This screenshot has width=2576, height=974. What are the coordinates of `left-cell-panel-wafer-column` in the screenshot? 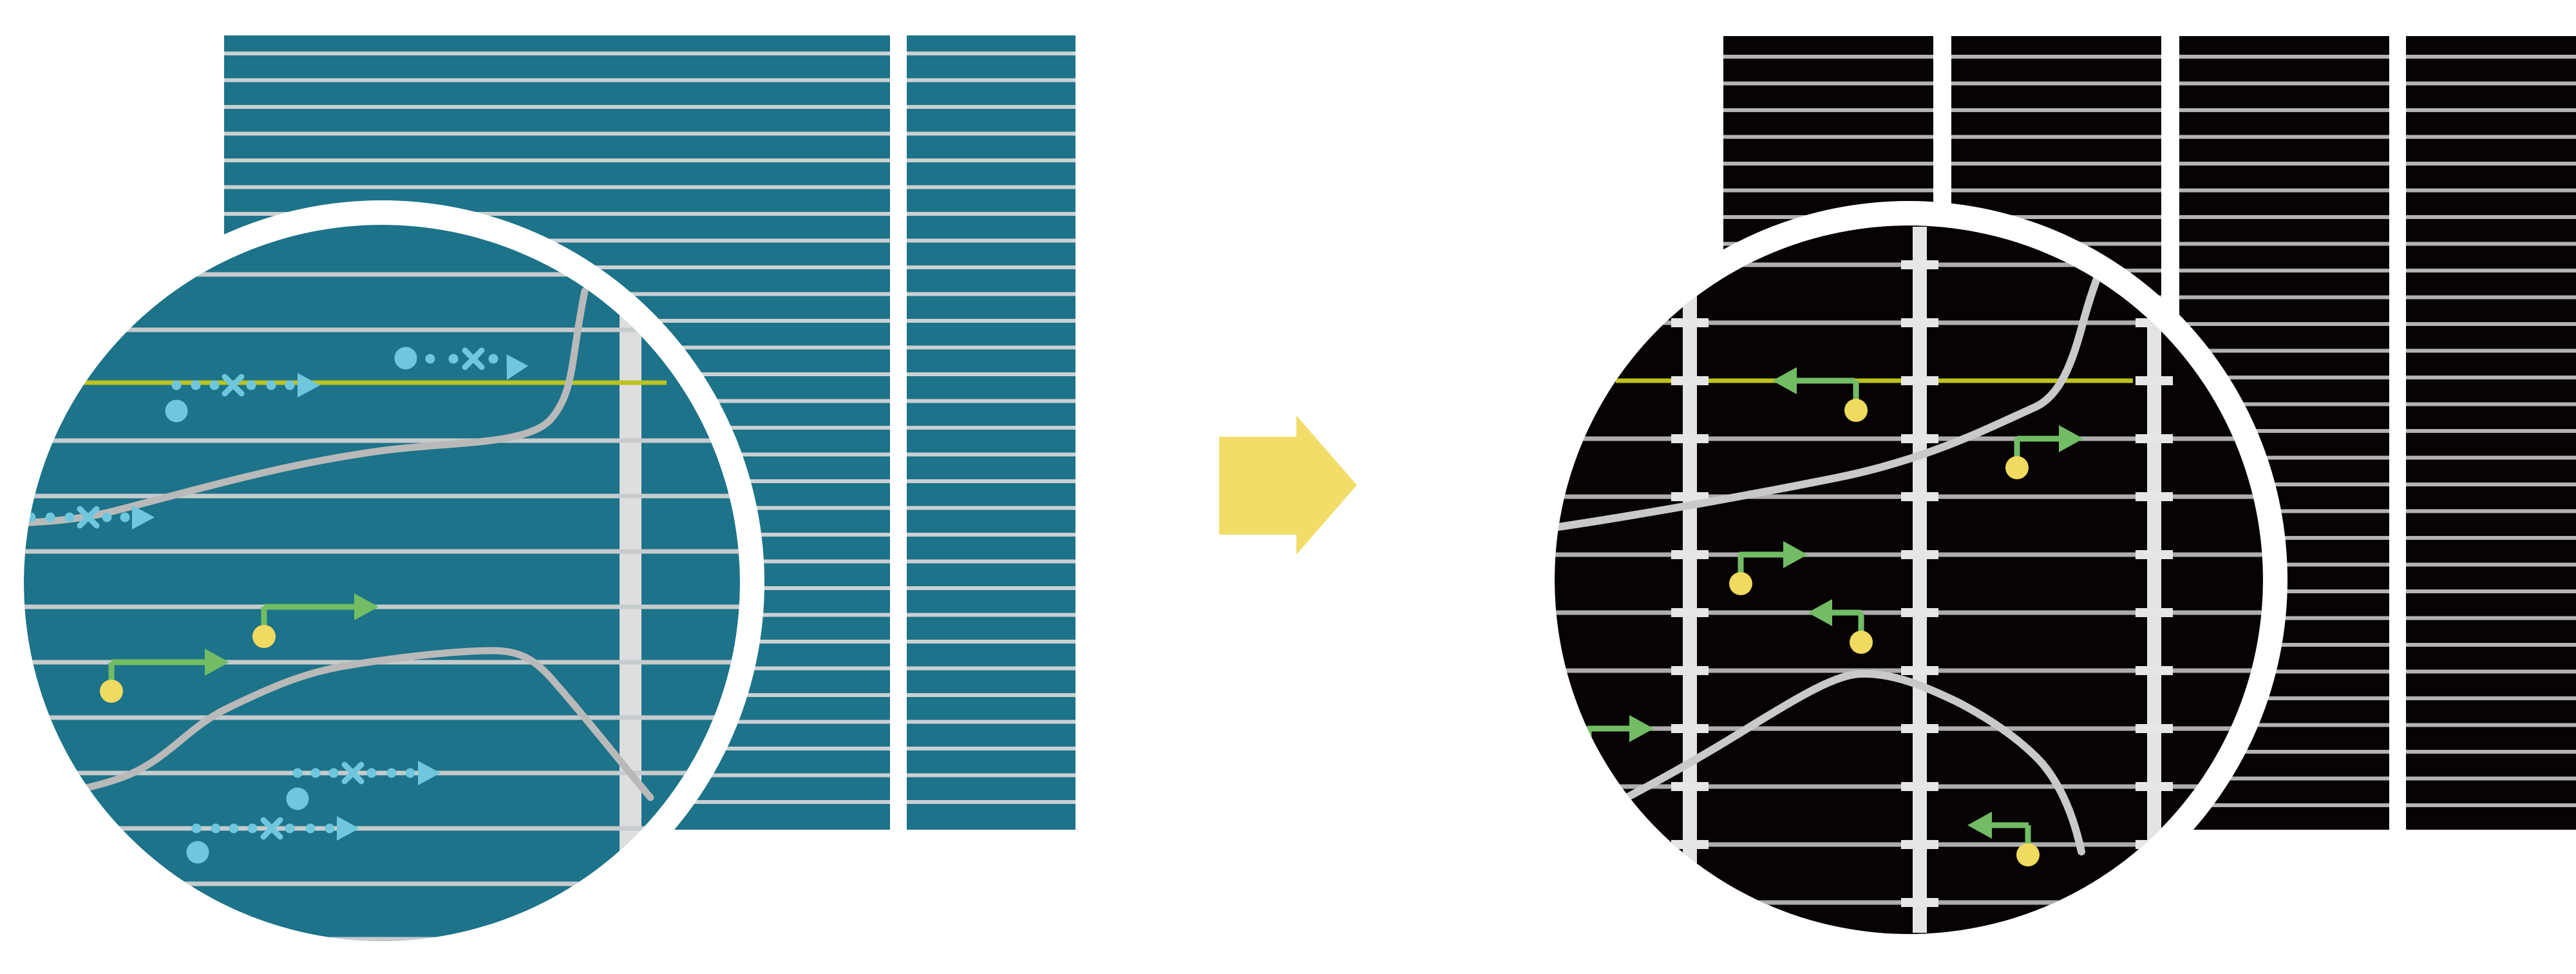 It's located at (991, 432).